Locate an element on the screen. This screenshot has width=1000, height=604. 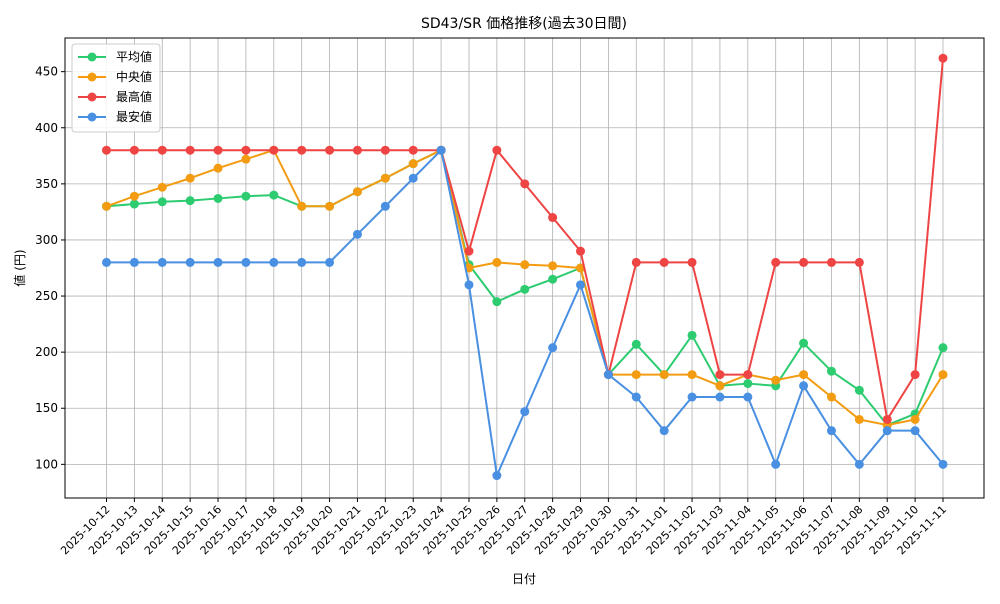
legend-label: 最高値 is located at coordinates (134, 96).